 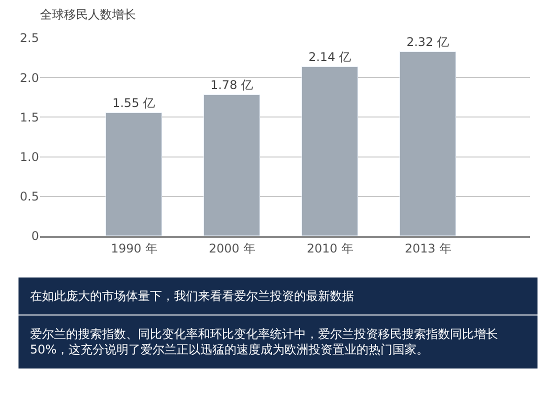 I want to click on y-tick-label: 1.0, so click(x=29, y=157).